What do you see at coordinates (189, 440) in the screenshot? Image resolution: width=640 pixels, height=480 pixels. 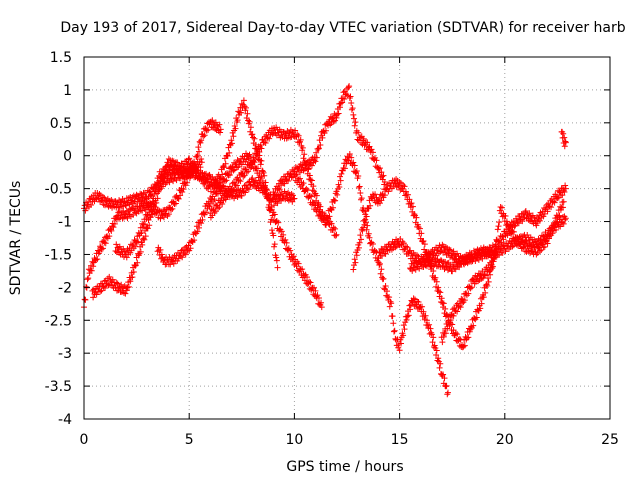 I see `x-tick-label: 5` at bounding box center [189, 440].